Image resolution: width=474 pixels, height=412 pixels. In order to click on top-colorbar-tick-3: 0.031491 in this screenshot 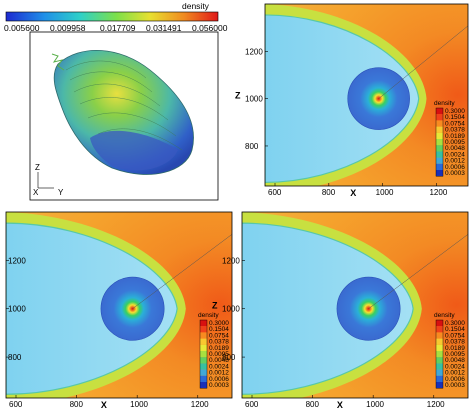, I will do `click(164, 28)`.